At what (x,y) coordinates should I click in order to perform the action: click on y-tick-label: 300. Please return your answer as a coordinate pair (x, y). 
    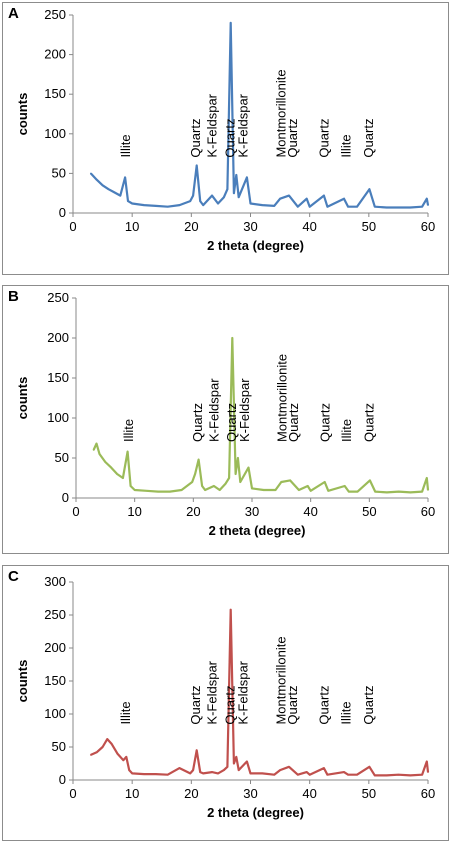
    Looking at the image, I should click on (55, 581).